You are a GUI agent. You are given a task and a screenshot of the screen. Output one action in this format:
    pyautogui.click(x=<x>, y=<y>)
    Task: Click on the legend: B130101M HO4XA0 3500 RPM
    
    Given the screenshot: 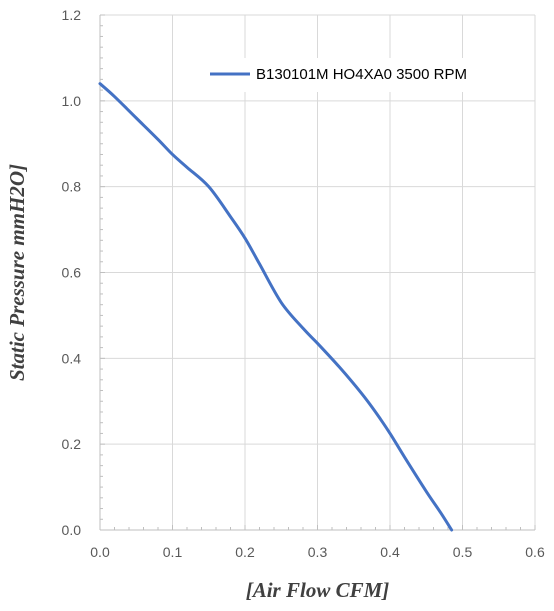 What is the action you would take?
    pyautogui.click(x=365, y=75)
    